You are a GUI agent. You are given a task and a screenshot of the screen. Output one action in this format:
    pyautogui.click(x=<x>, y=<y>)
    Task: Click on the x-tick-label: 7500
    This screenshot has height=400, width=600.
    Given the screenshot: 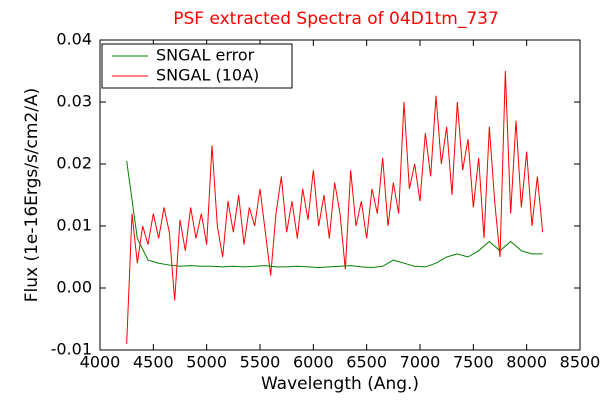 What is the action you would take?
    pyautogui.click(x=473, y=362)
    